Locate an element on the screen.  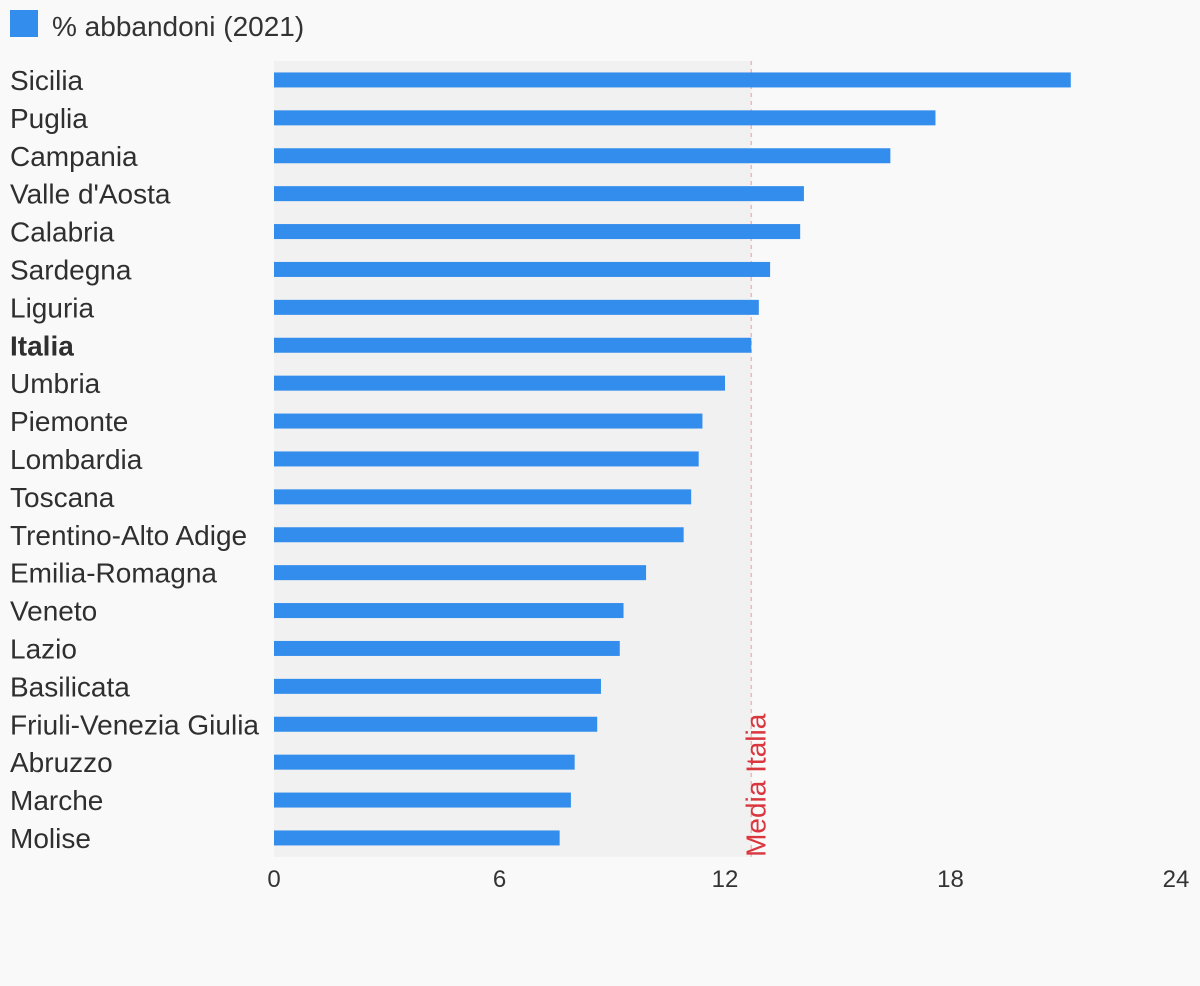
category-label-14: Veneto is located at coordinates (53, 611).